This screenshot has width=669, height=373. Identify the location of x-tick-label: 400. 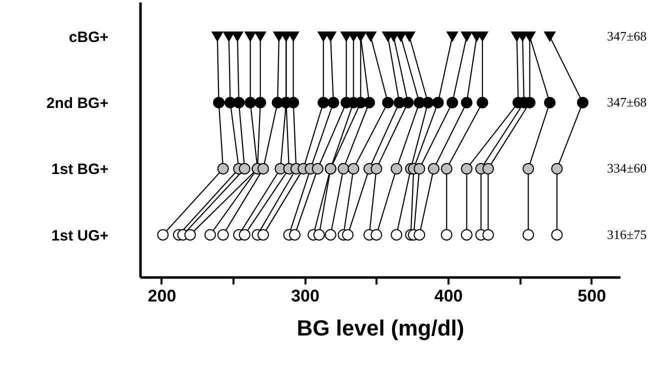
(448, 296).